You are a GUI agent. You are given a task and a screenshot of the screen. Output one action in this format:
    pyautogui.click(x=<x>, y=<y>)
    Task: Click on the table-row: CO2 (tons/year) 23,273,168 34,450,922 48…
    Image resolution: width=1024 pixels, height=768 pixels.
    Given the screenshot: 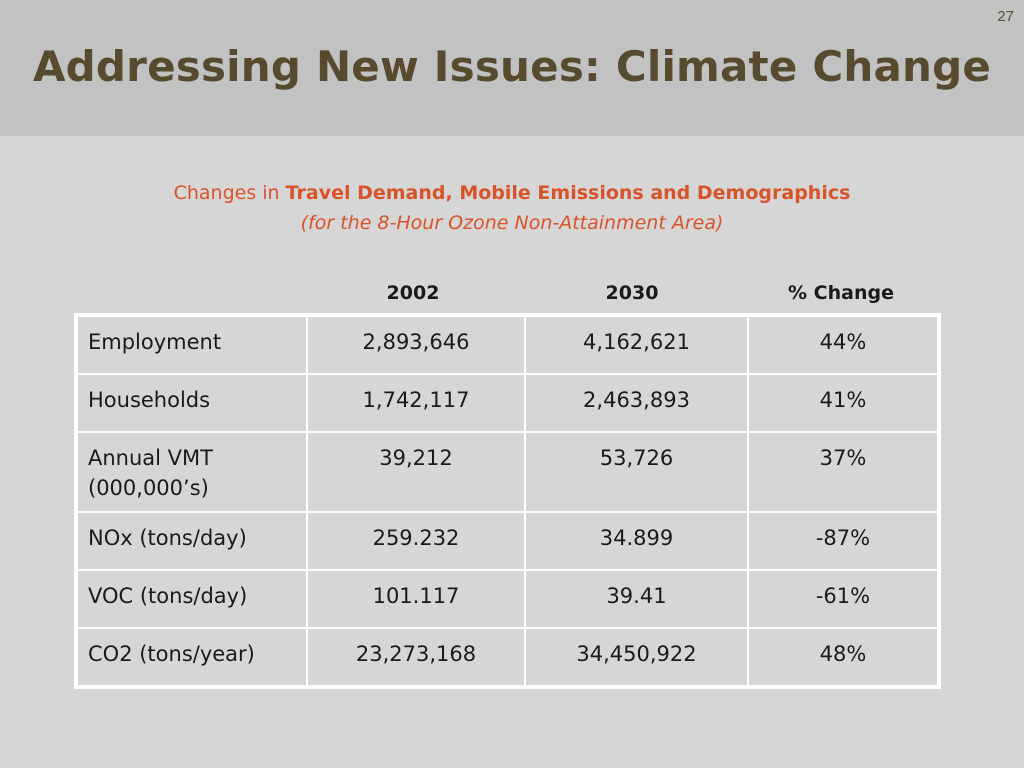 What is the action you would take?
    pyautogui.click(x=507, y=657)
    